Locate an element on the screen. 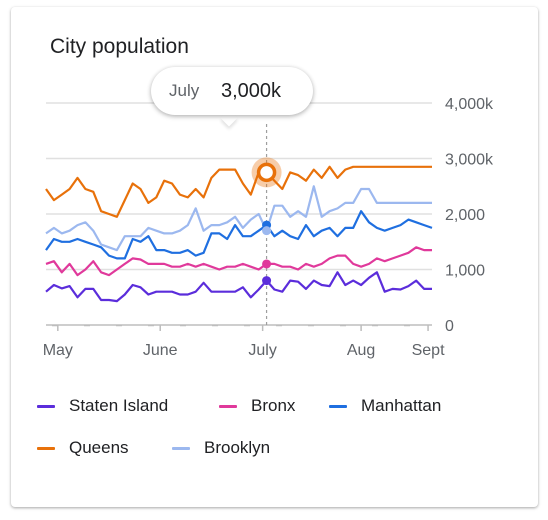 This screenshot has height=520, width=548. series-line-queens is located at coordinates (238, 191).